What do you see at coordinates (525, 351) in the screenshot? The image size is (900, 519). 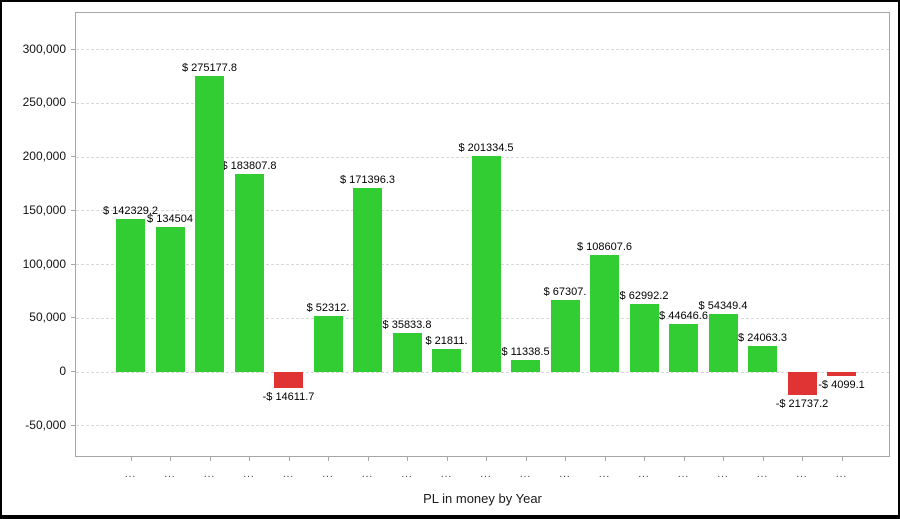 I see `bar-value-label: $ 11338.5` at bounding box center [525, 351].